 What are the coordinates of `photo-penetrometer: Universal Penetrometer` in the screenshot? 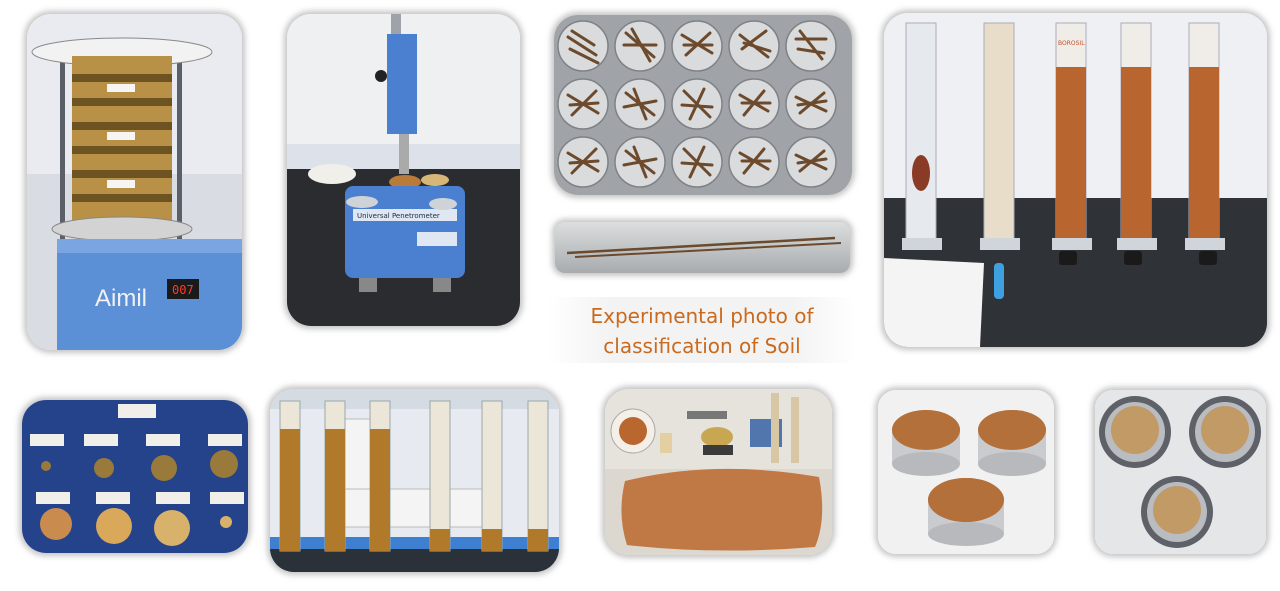 It's located at (403, 170).